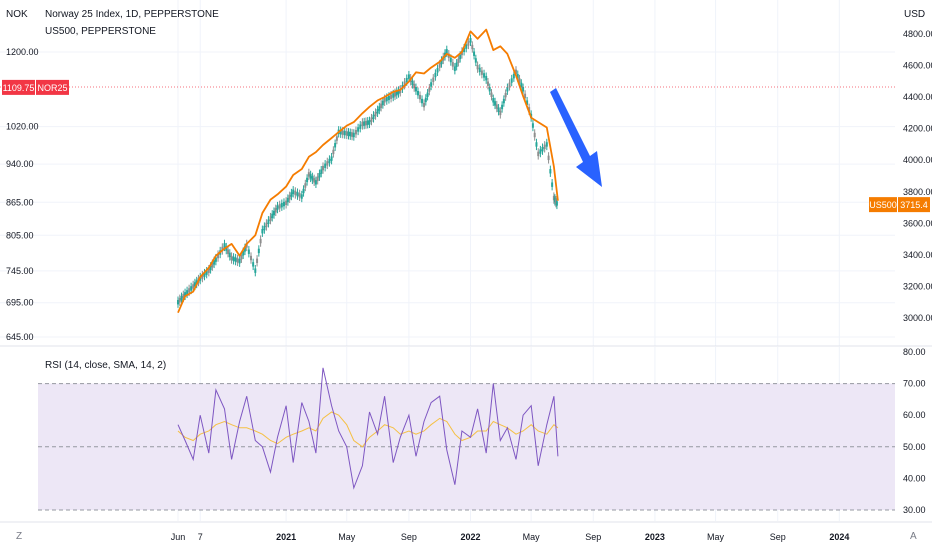  I want to click on auto-scale-toggle: A, so click(913, 536).